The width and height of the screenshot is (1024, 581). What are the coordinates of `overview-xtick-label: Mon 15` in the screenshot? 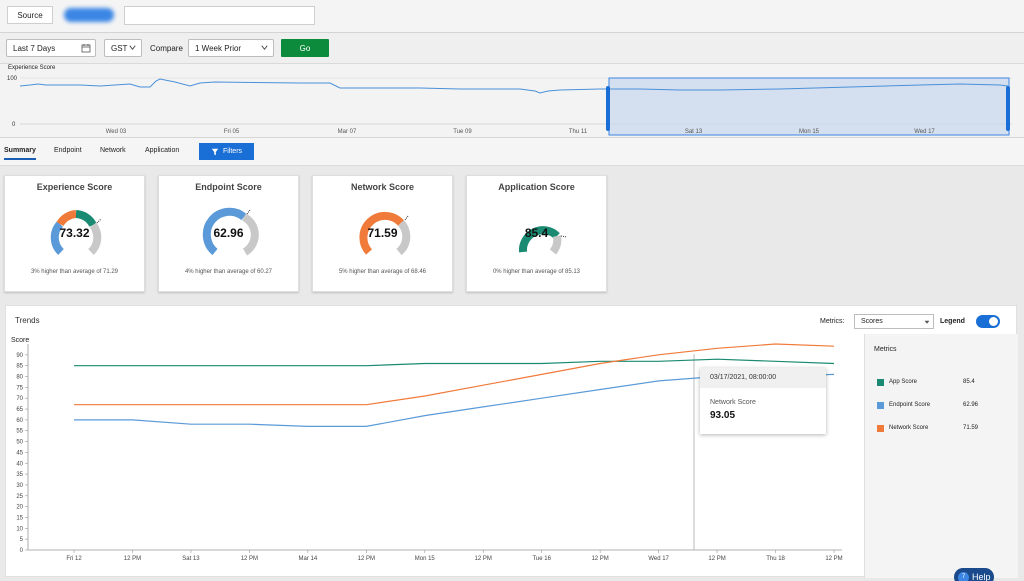 It's located at (809, 132).